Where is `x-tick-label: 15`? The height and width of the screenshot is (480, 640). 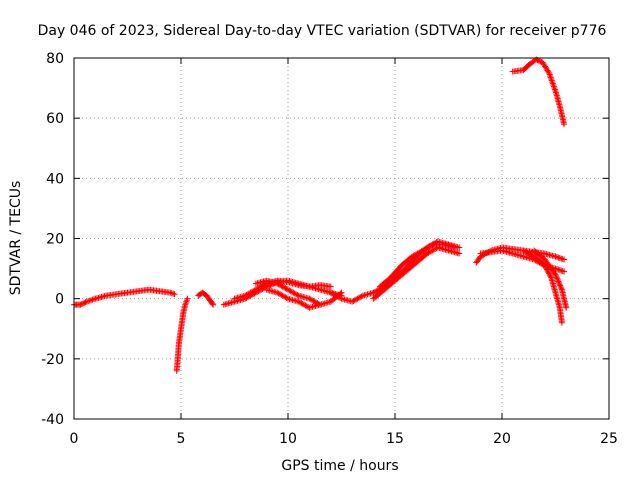 x-tick-label: 15 is located at coordinates (395, 439).